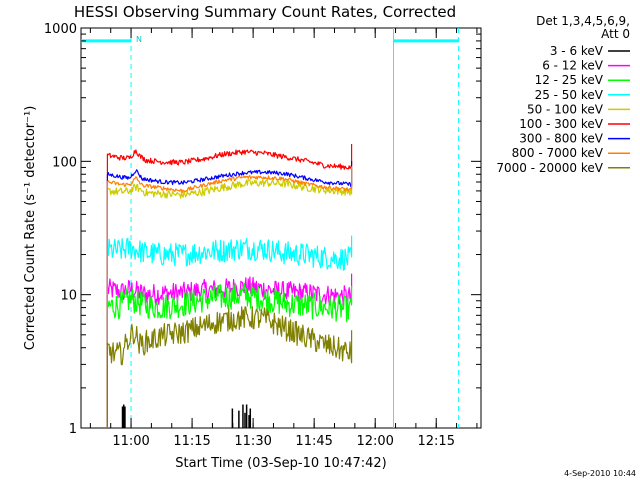  I want to click on x-axis-label: Start Time (03-Sep-10 10:47:42), so click(280, 463).